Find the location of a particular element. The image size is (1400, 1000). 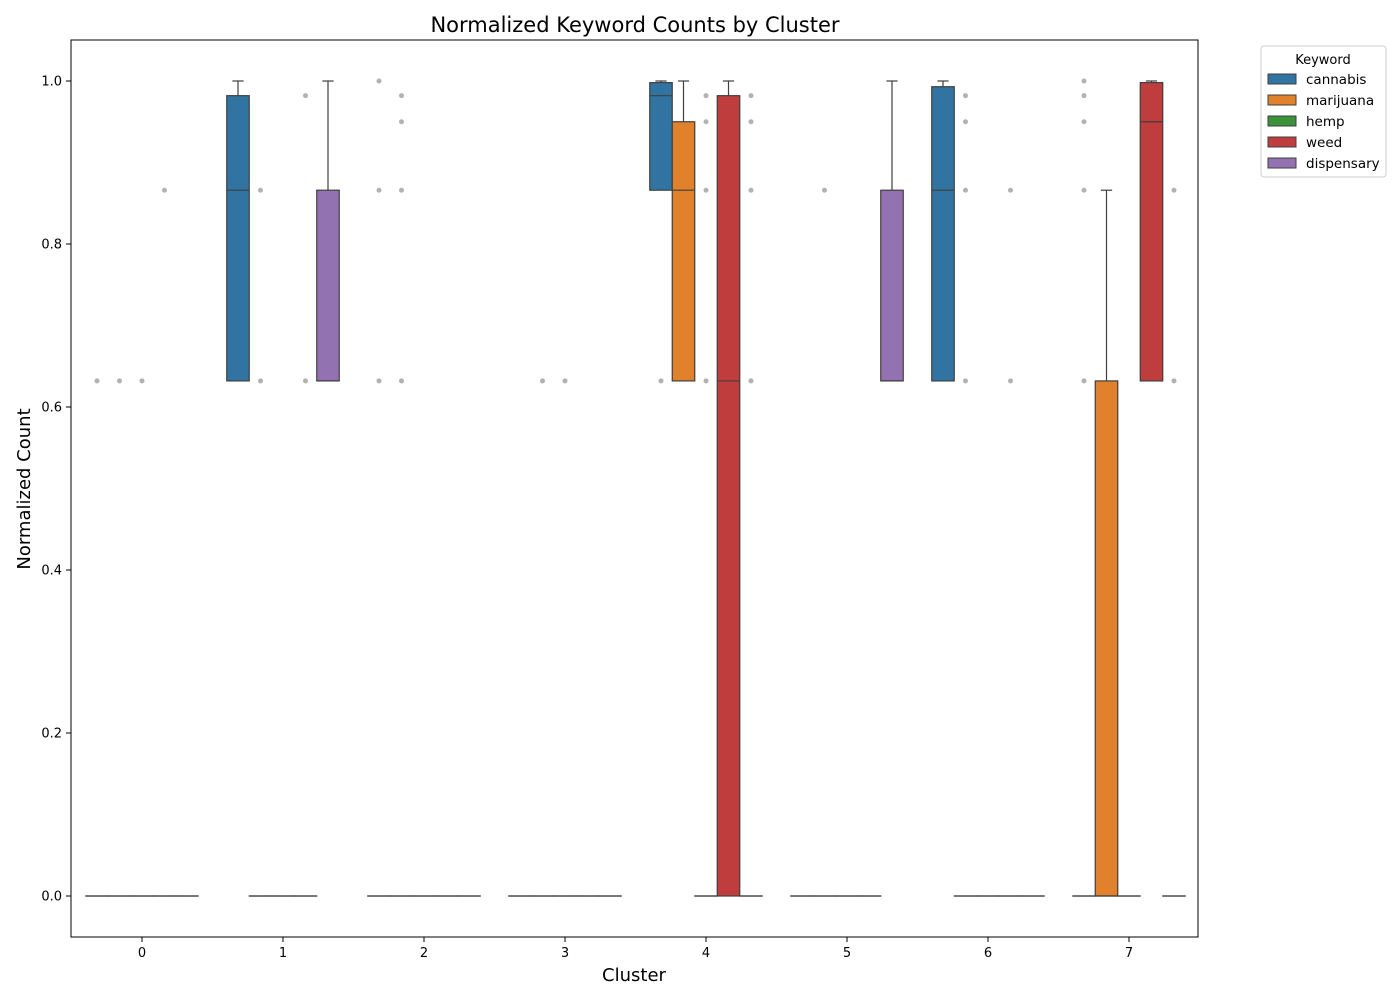

legend-swatch-cannabis is located at coordinates (1282, 79).